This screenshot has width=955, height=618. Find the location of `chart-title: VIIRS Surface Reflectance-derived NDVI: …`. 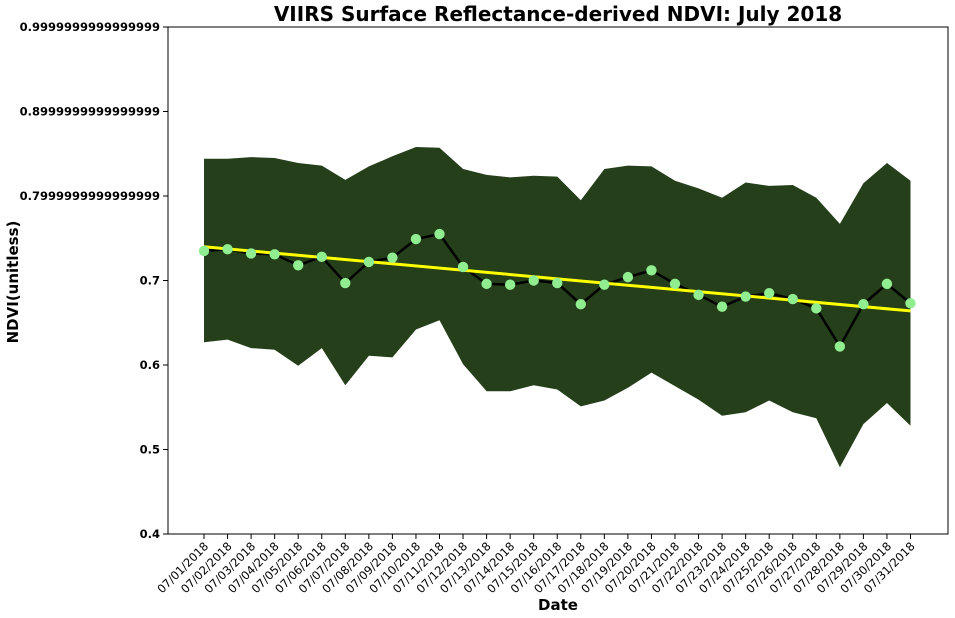

chart-title: VIIRS Surface Reflectance-derived NDVI: … is located at coordinates (558, 14).